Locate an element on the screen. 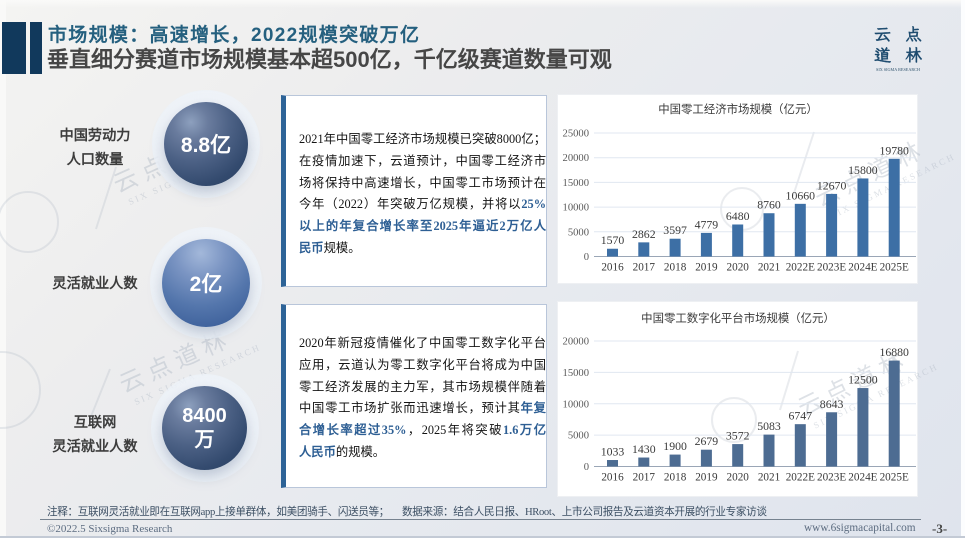  svg-text: 3597 is located at coordinates (675, 230).